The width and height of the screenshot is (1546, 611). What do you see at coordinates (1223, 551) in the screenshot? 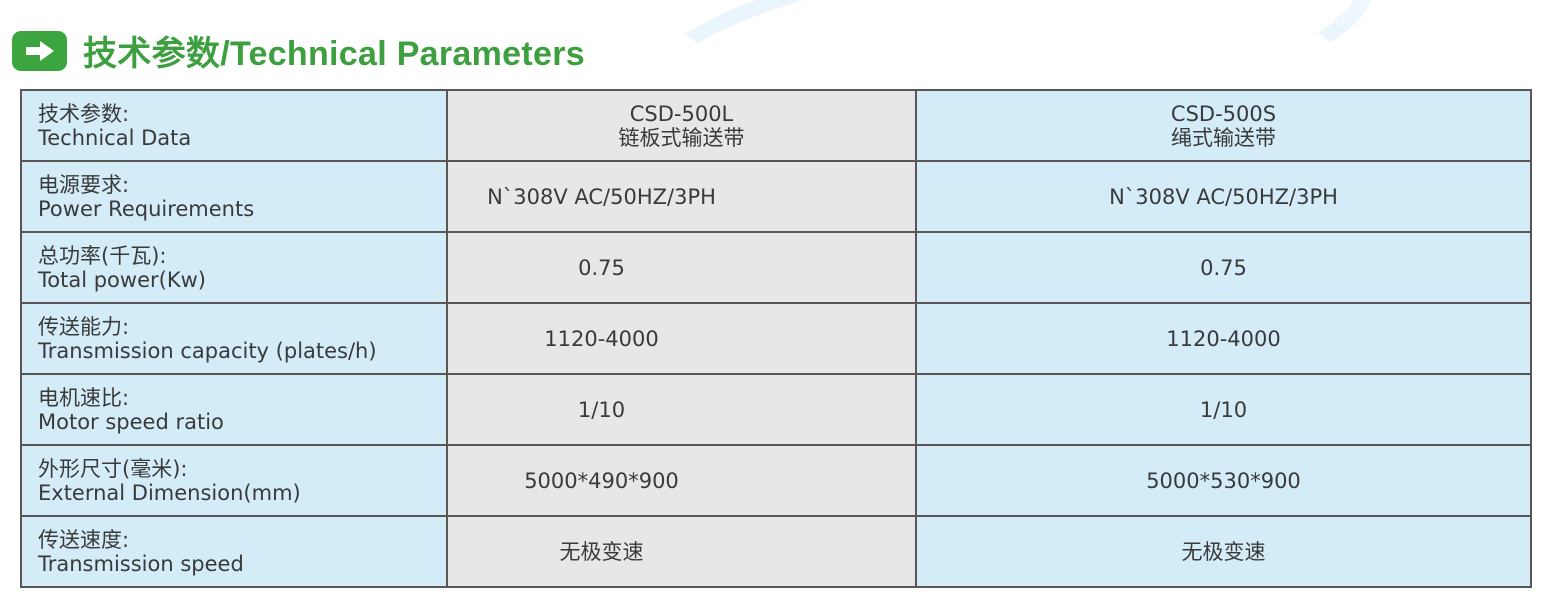
I see `model-s-value: 无极变速` at bounding box center [1223, 551].